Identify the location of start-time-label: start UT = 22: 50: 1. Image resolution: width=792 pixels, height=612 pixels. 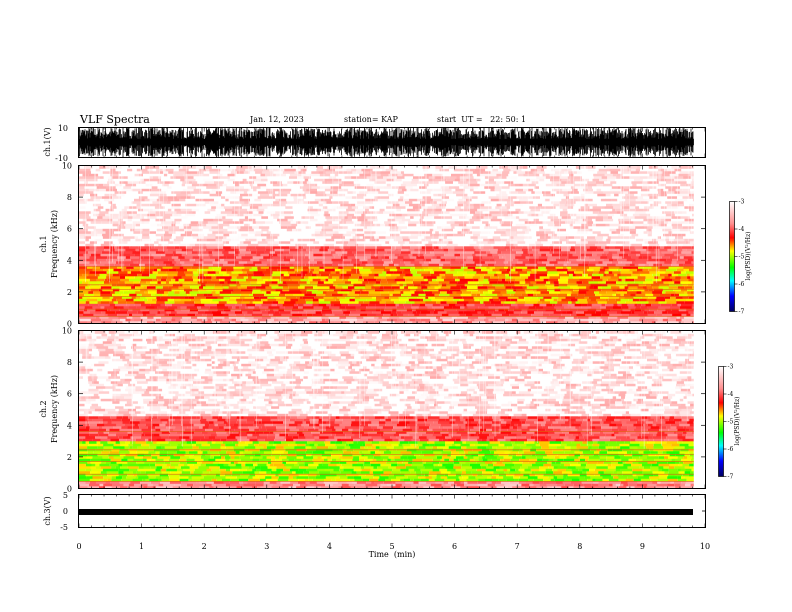
(481, 119).